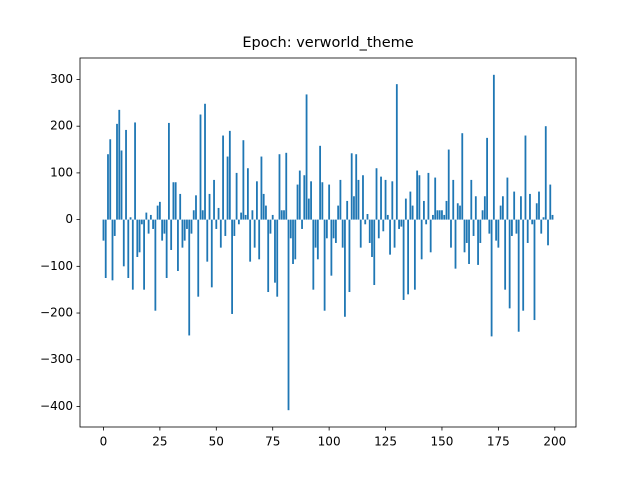 Image resolution: width=640 pixels, height=480 pixels. I want to click on y-tick-label: 200, so click(61, 126).